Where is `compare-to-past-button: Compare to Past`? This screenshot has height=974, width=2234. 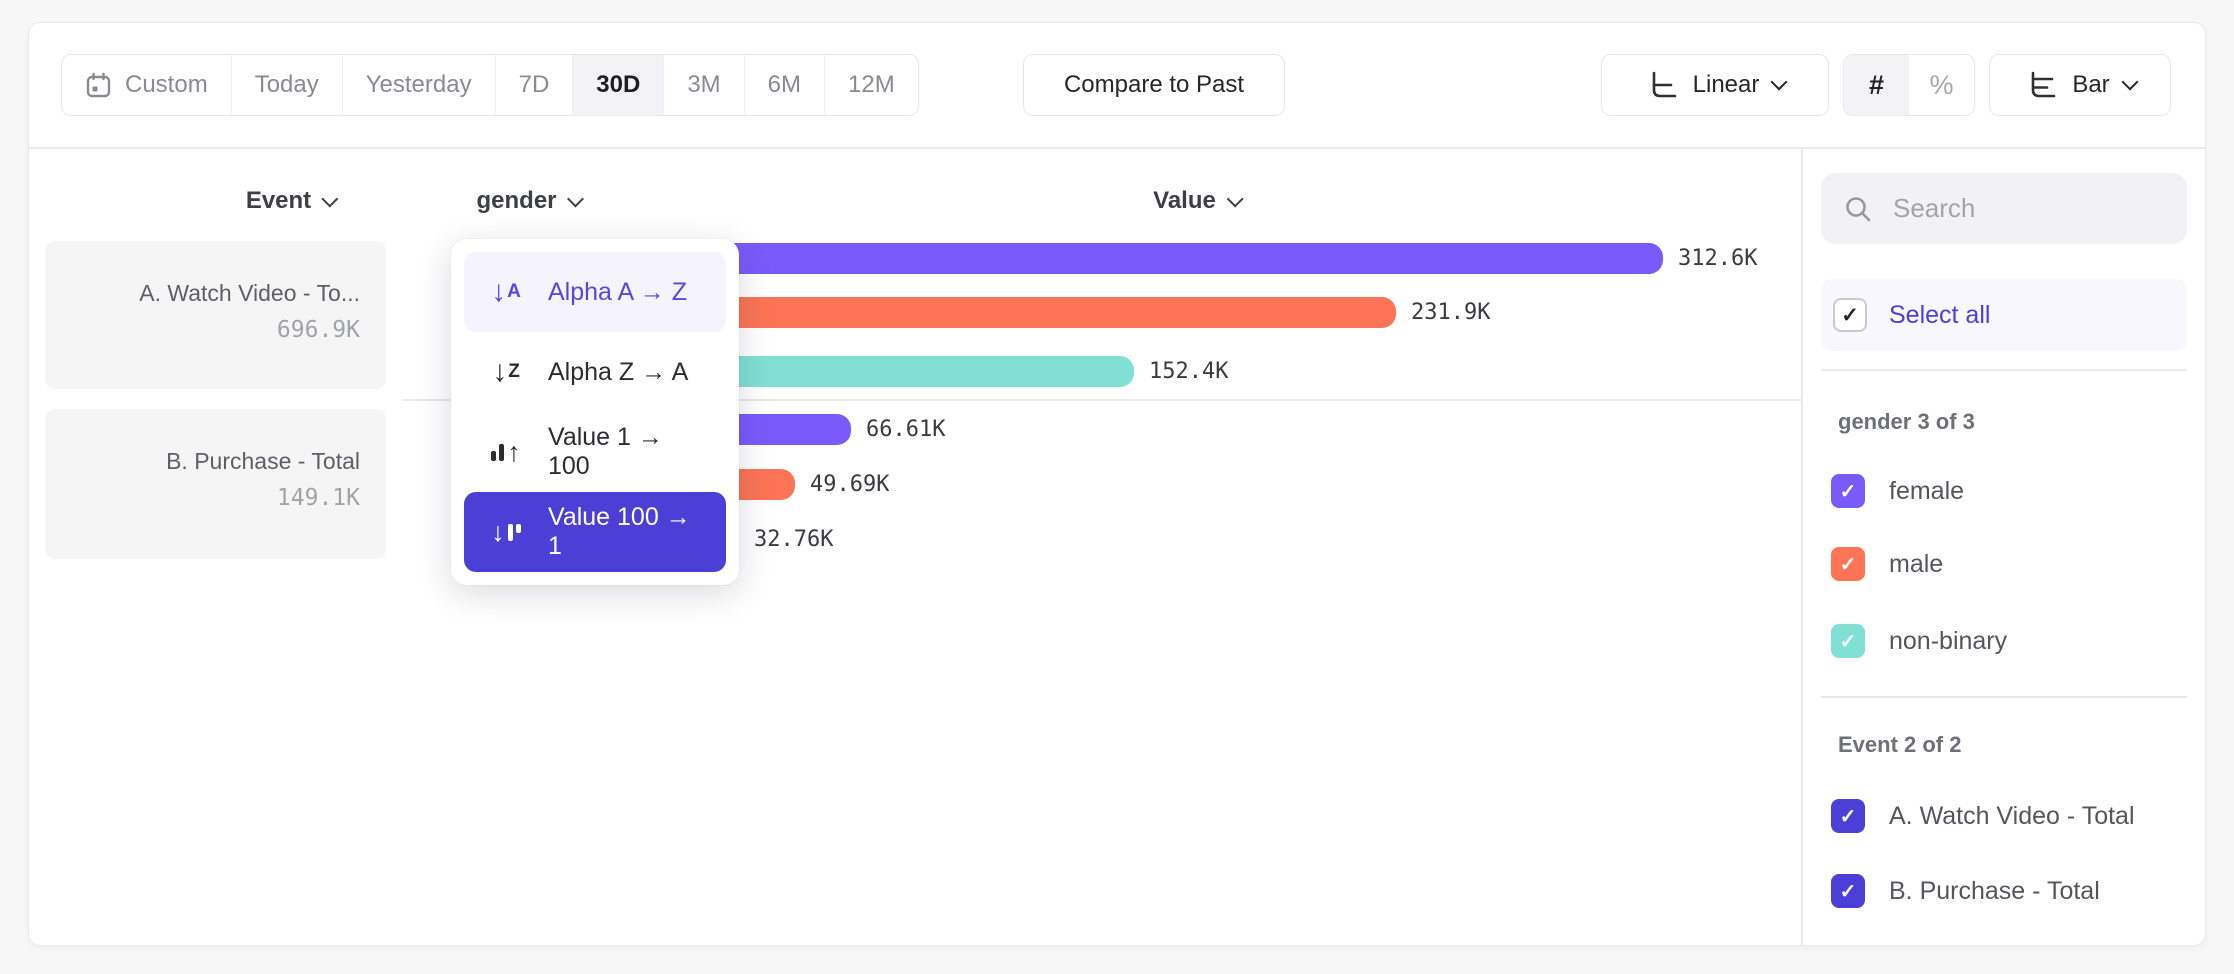
compare-to-past-button: Compare to Past is located at coordinates (1154, 85).